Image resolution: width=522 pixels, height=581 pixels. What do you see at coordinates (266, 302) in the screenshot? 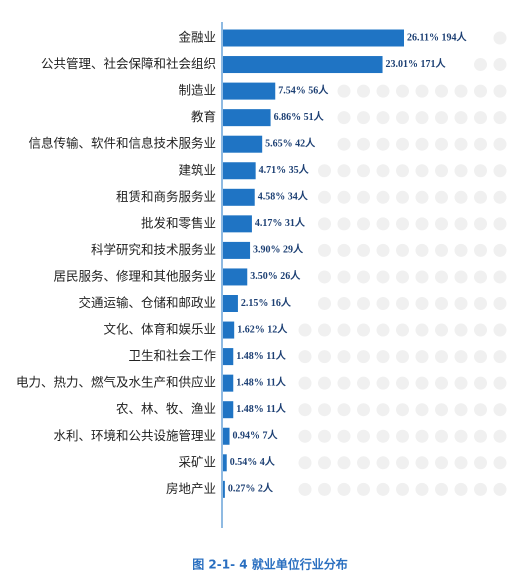
I see `value-label: 2.15% 16人` at bounding box center [266, 302].